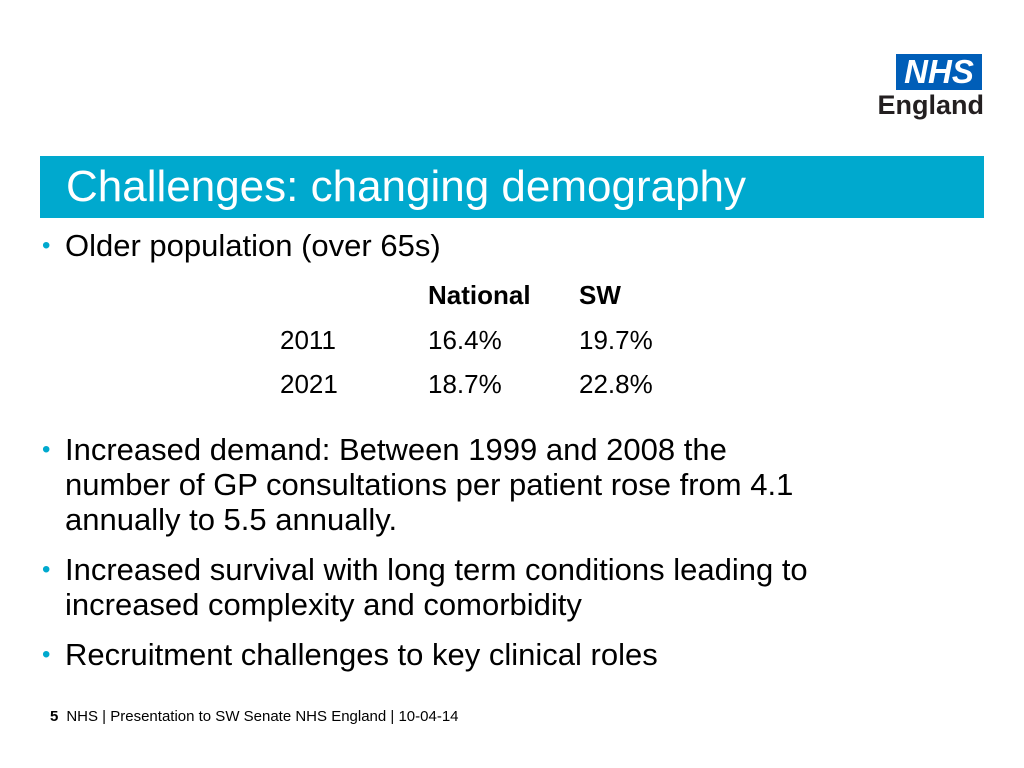  I want to click on table-row-2021-year: 2021, so click(309, 384).